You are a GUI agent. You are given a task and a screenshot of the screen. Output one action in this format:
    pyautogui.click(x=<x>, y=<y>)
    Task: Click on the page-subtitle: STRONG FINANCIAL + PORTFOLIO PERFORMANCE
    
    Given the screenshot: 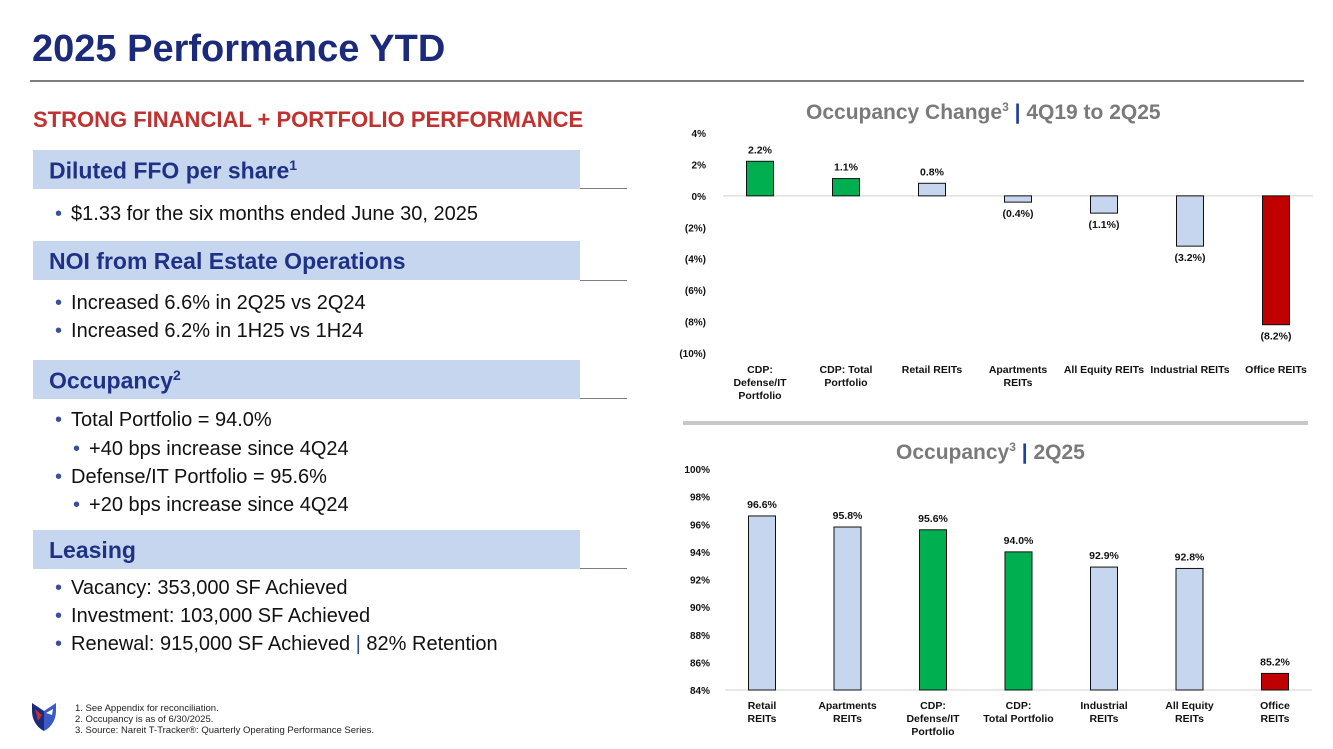 What is the action you would take?
    pyautogui.click(x=308, y=119)
    